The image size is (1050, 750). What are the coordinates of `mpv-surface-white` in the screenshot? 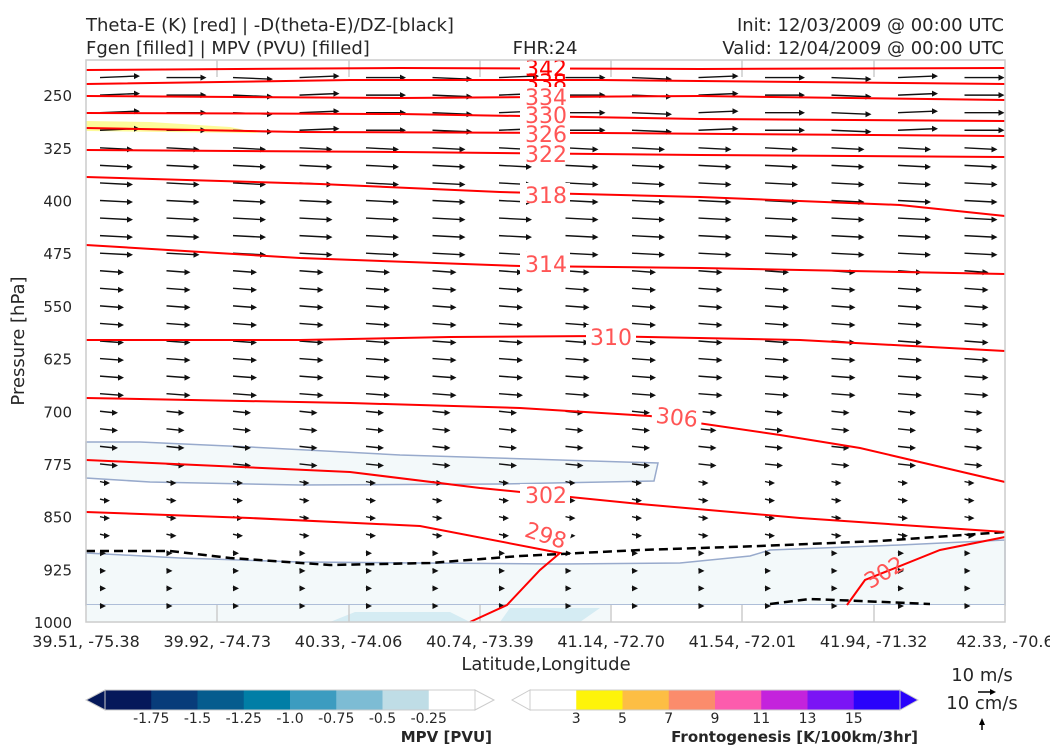 It's located at (807, 613).